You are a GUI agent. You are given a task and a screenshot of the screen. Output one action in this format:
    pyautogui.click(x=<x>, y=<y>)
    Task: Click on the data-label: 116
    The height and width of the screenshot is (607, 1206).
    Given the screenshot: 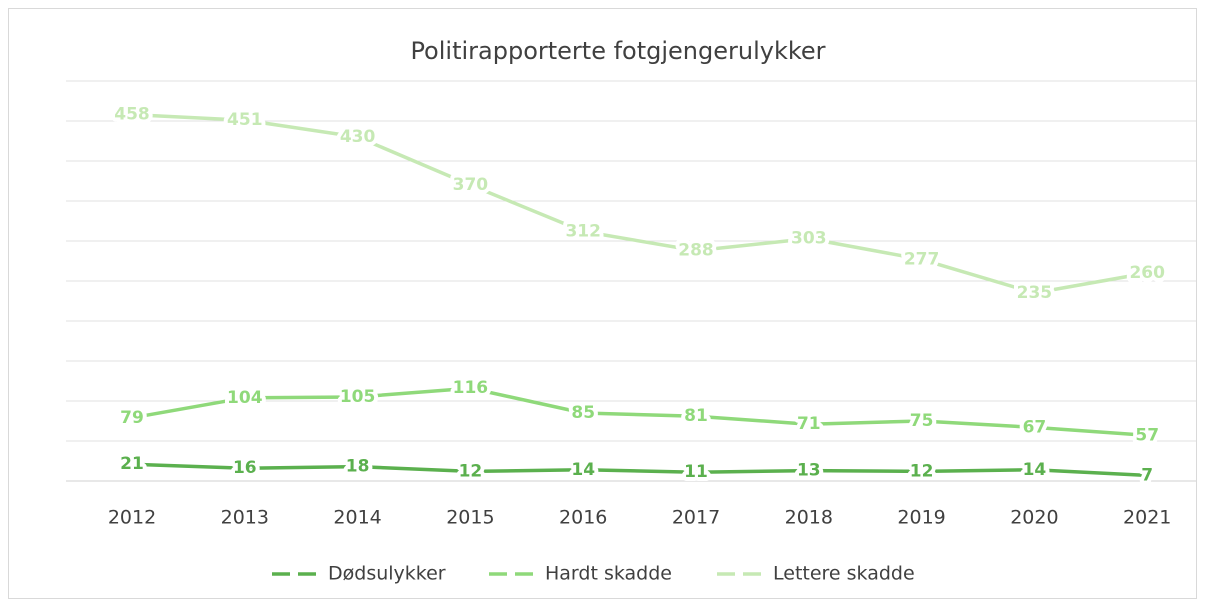 What is the action you would take?
    pyautogui.click(x=471, y=388)
    